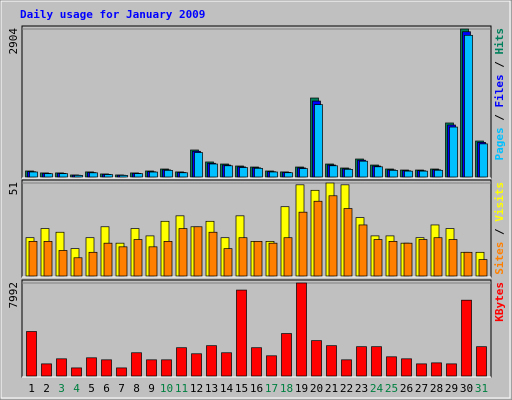 The image size is (512, 400). What do you see at coordinates (499, 258) in the screenshot?
I see `legend-entry: Sites` at bounding box center [499, 258].